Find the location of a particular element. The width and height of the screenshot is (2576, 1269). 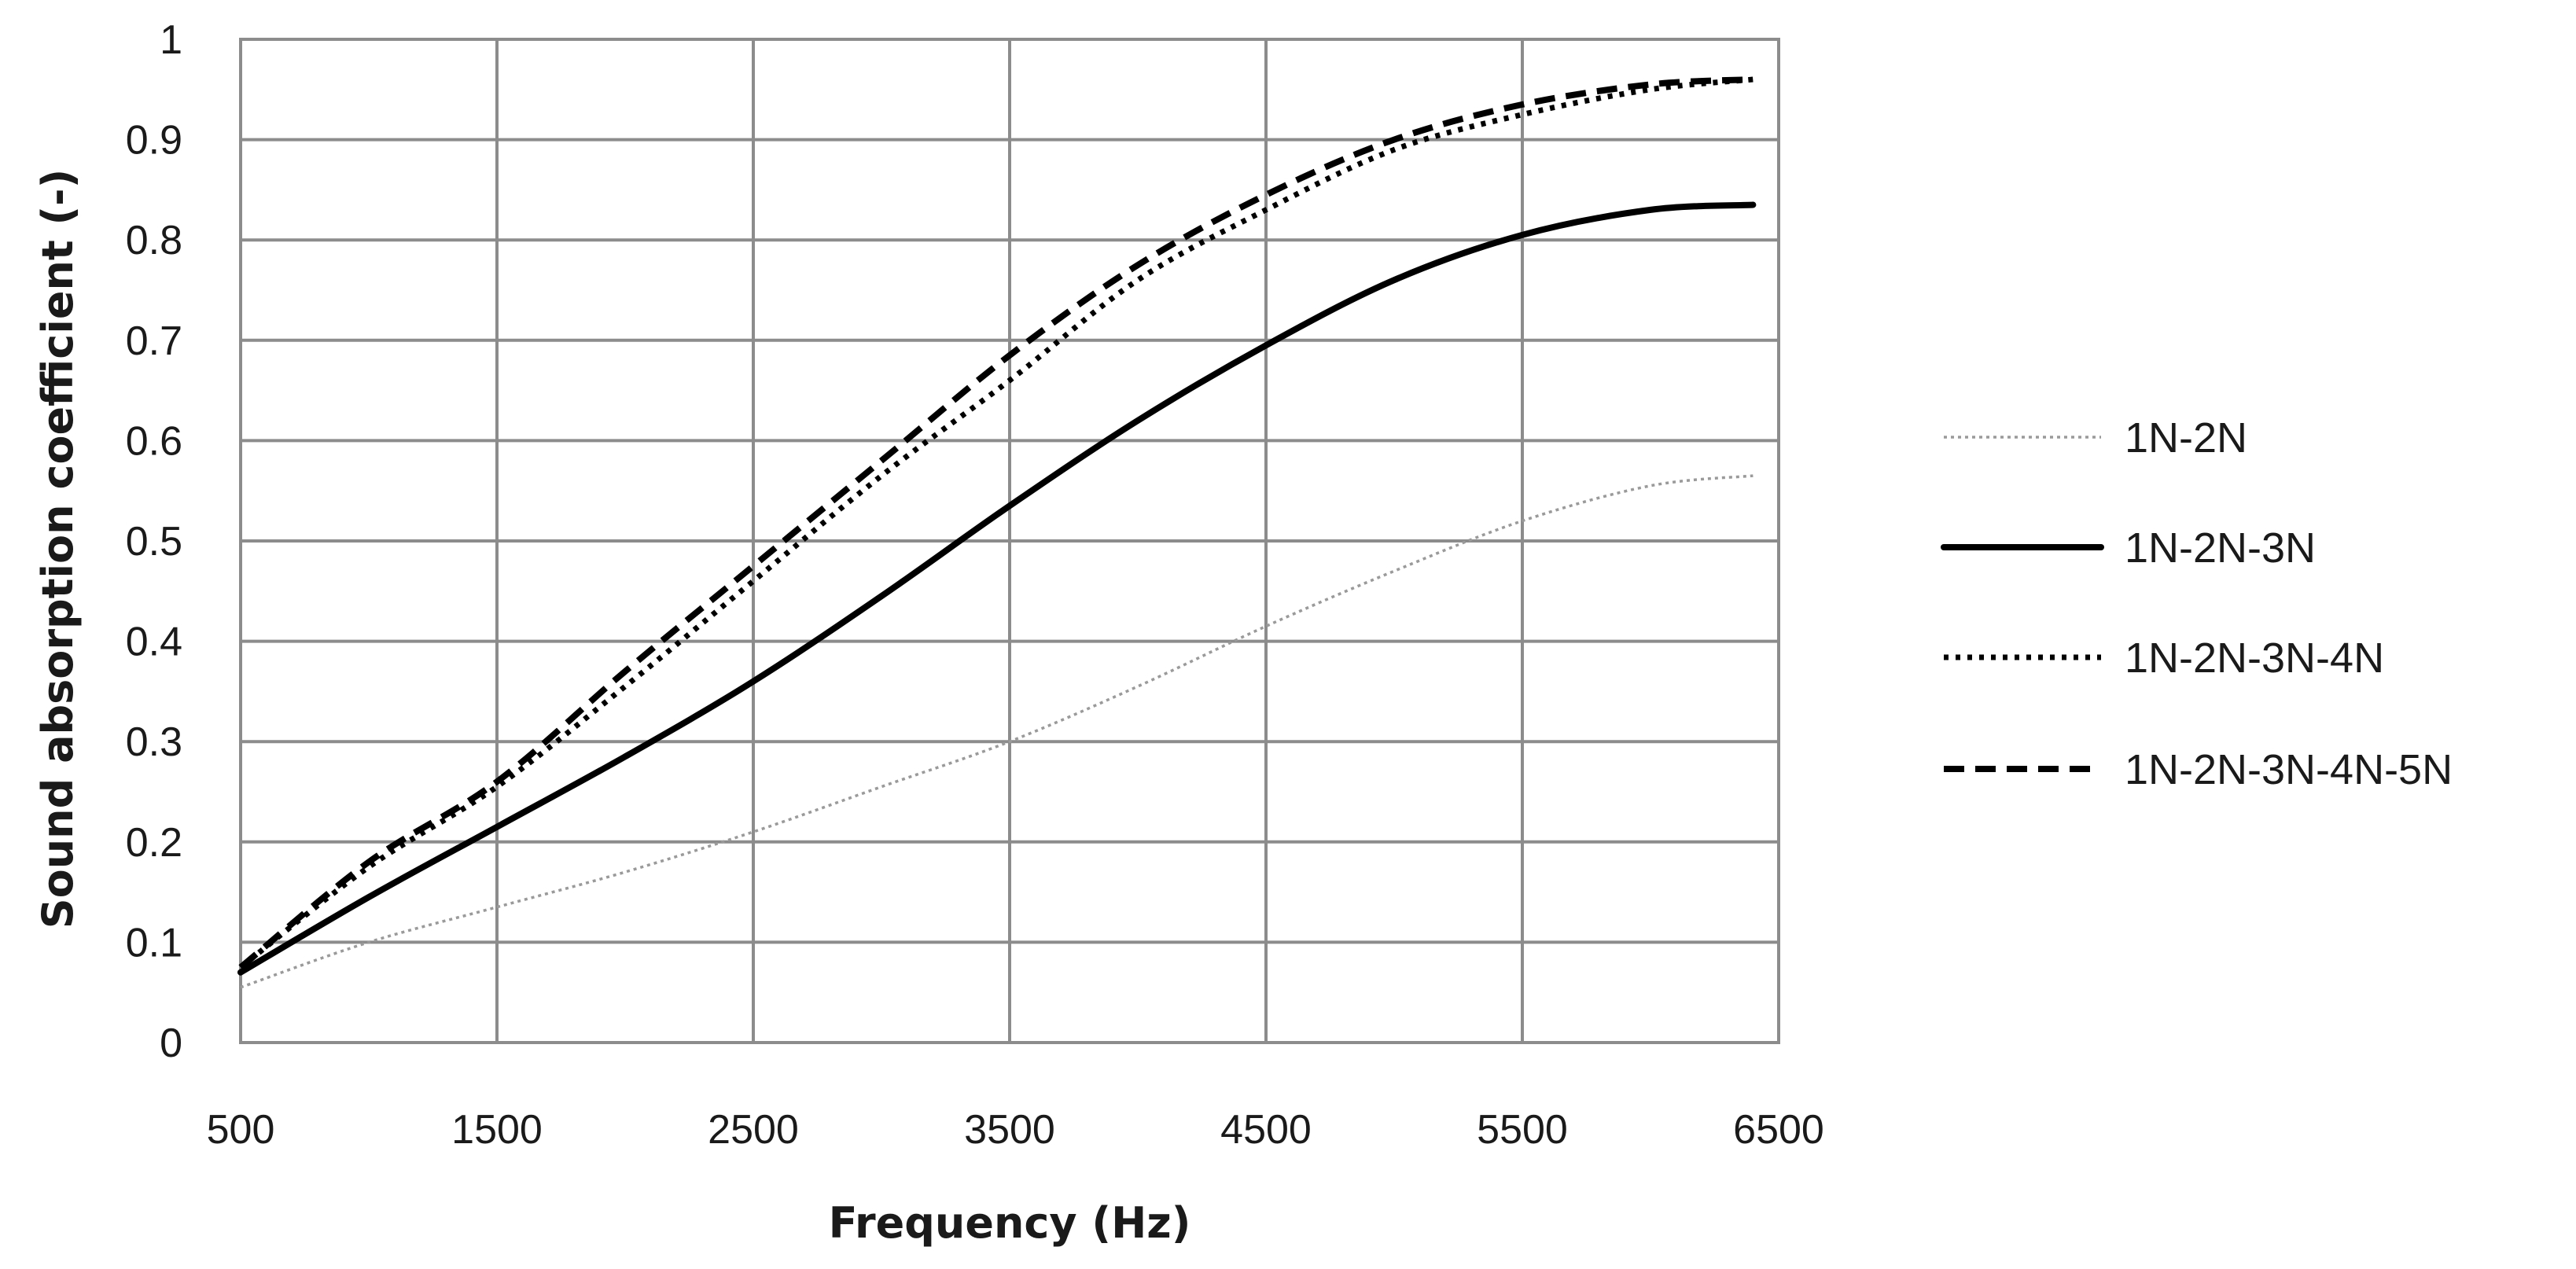

y-tick-label: 0.8 is located at coordinates (154, 241).